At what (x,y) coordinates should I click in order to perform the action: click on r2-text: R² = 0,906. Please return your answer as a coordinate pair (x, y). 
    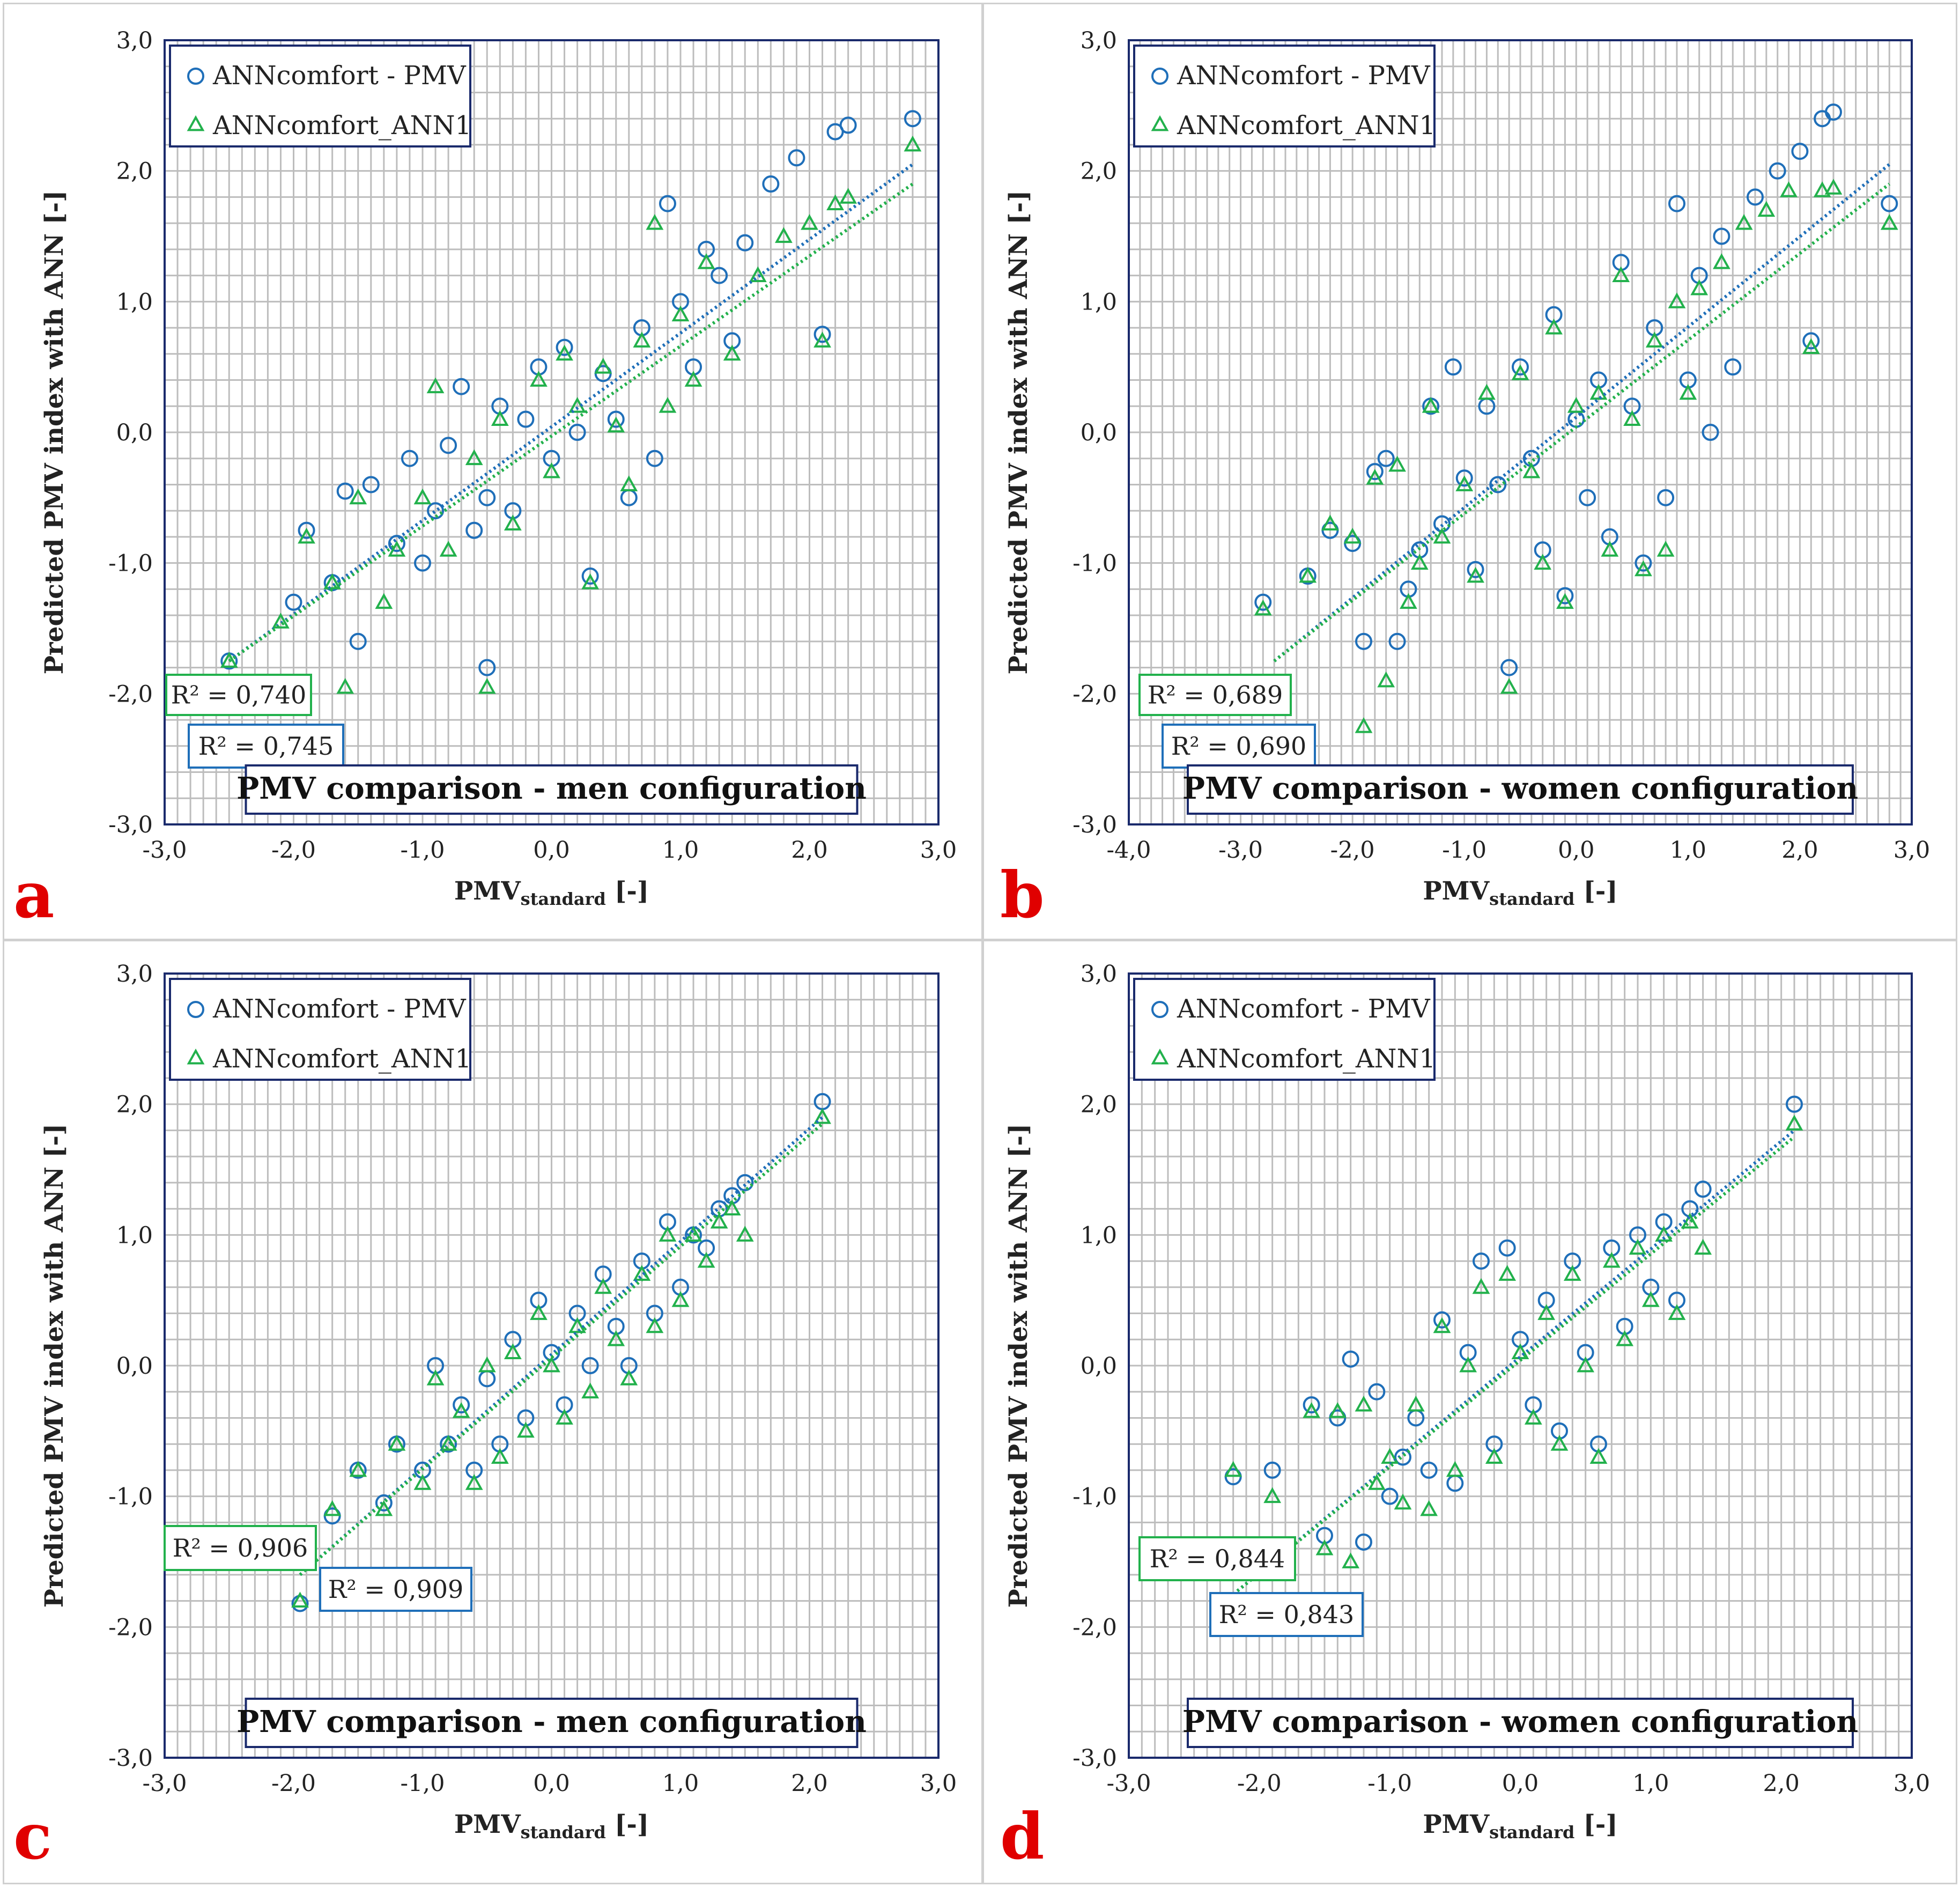
    Looking at the image, I should click on (241, 1548).